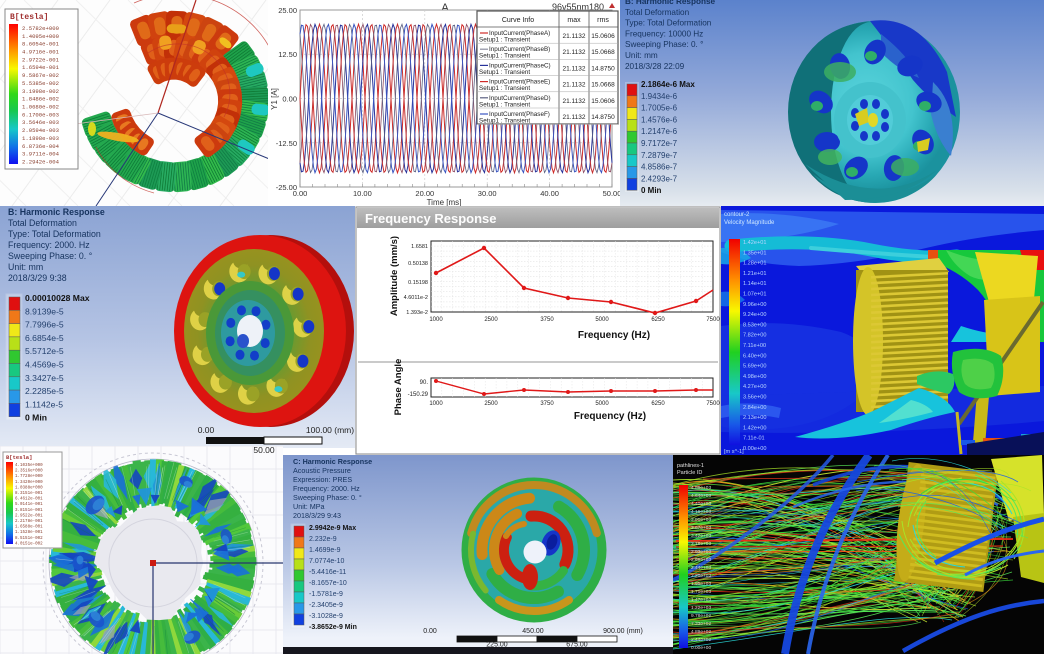 Image resolution: width=1044 pixels, height=654 pixels. What do you see at coordinates (325, 550) in the screenshot?
I see `svg-text: 1.4699e-9` at bounding box center [325, 550].